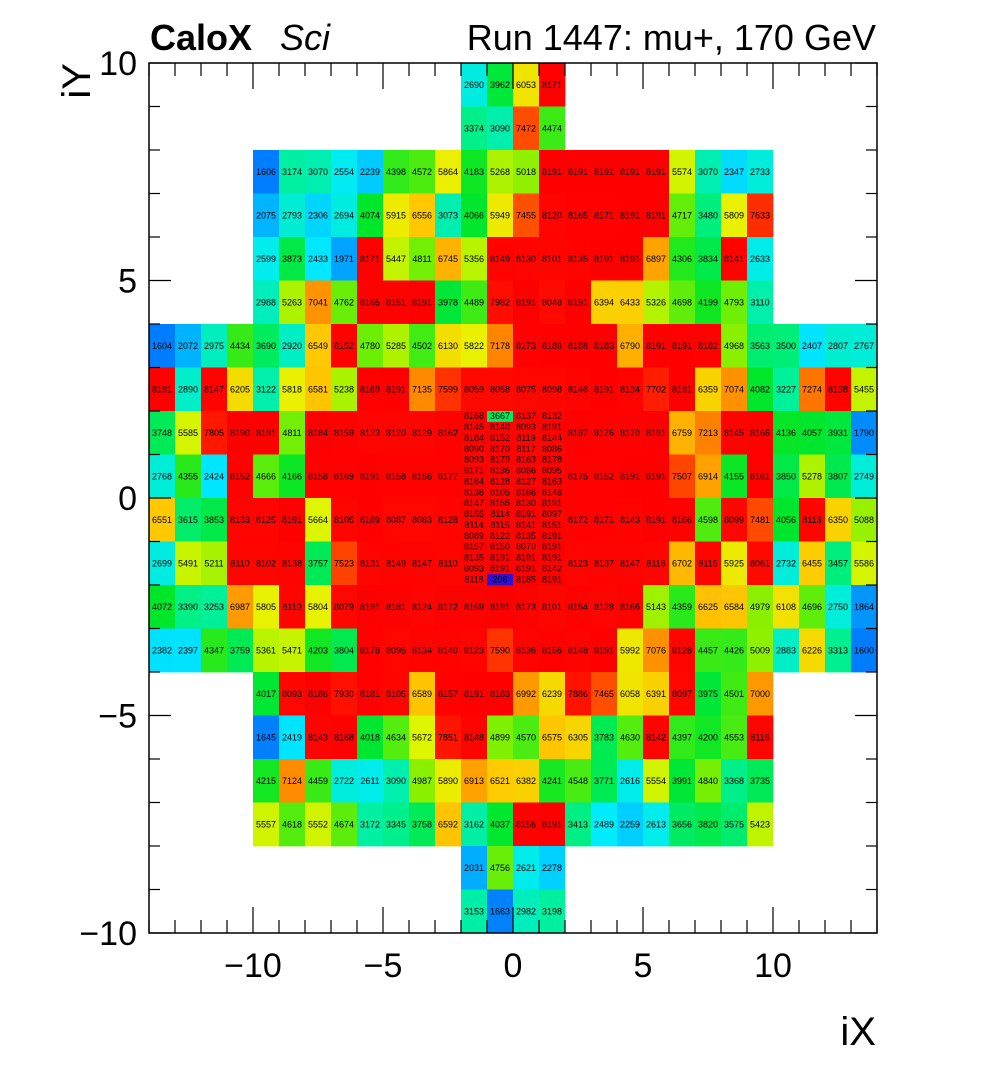  Describe the element at coordinates (760, 433) in the screenshot. I see `cell-value-label: 8166` at that location.